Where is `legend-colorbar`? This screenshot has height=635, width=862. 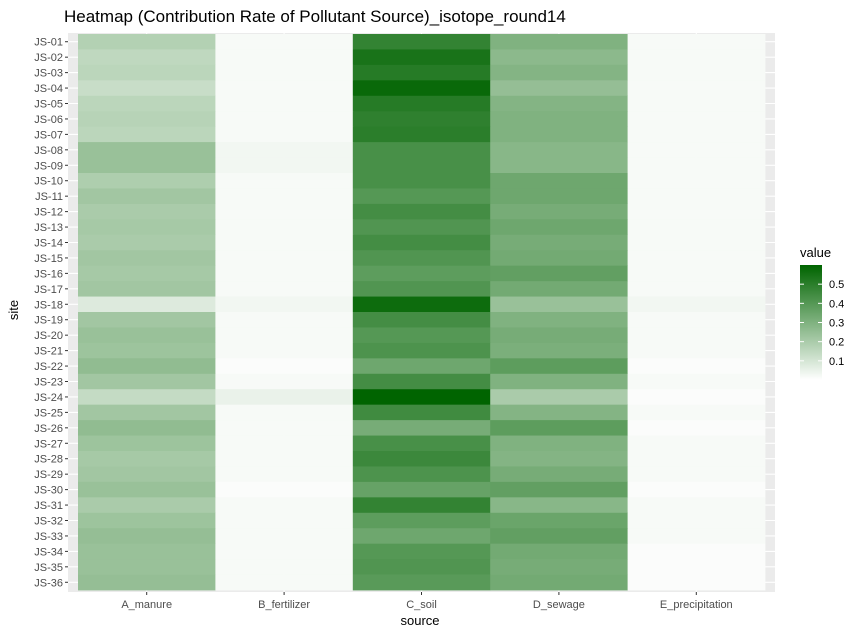 legend-colorbar is located at coordinates (811, 322).